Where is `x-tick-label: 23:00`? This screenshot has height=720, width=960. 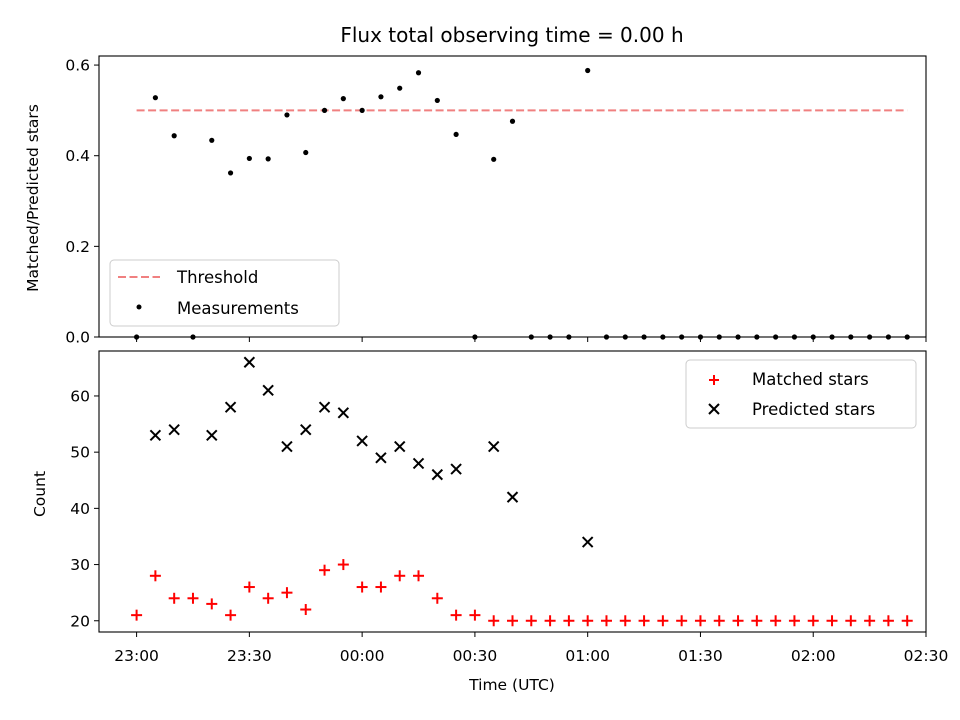 x-tick-label: 23:00 is located at coordinates (136, 656).